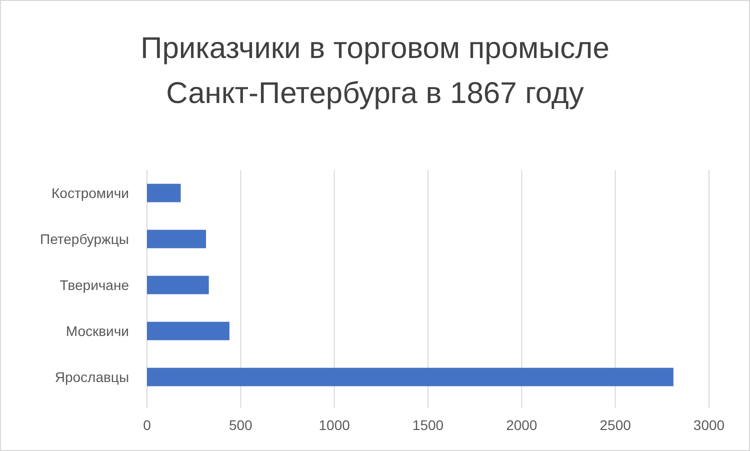 The height and width of the screenshot is (451, 750). Describe the element at coordinates (97, 330) in the screenshot. I see `y-tick-label: Москвичи` at that location.